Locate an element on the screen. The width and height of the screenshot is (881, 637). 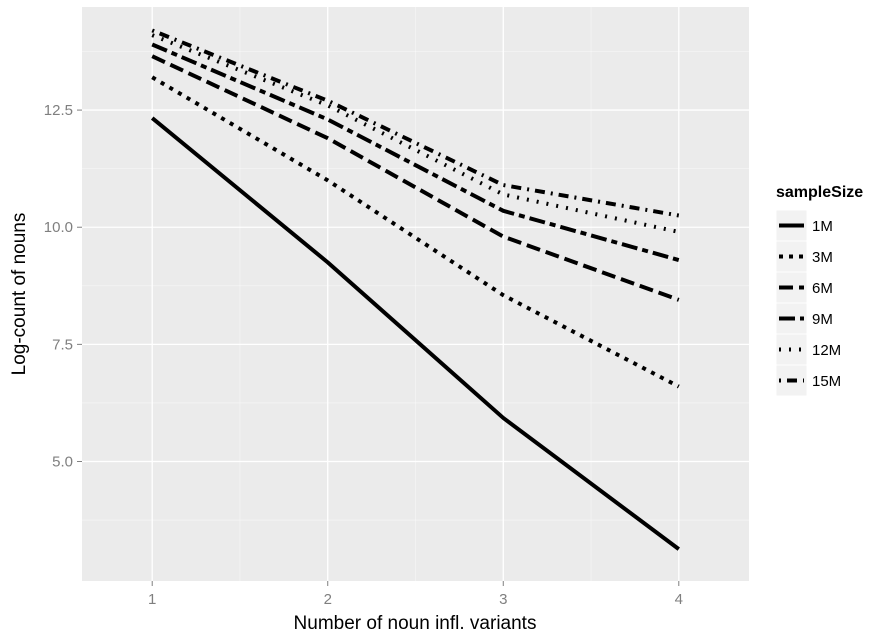
legend-label: 3M is located at coordinates (822, 257).